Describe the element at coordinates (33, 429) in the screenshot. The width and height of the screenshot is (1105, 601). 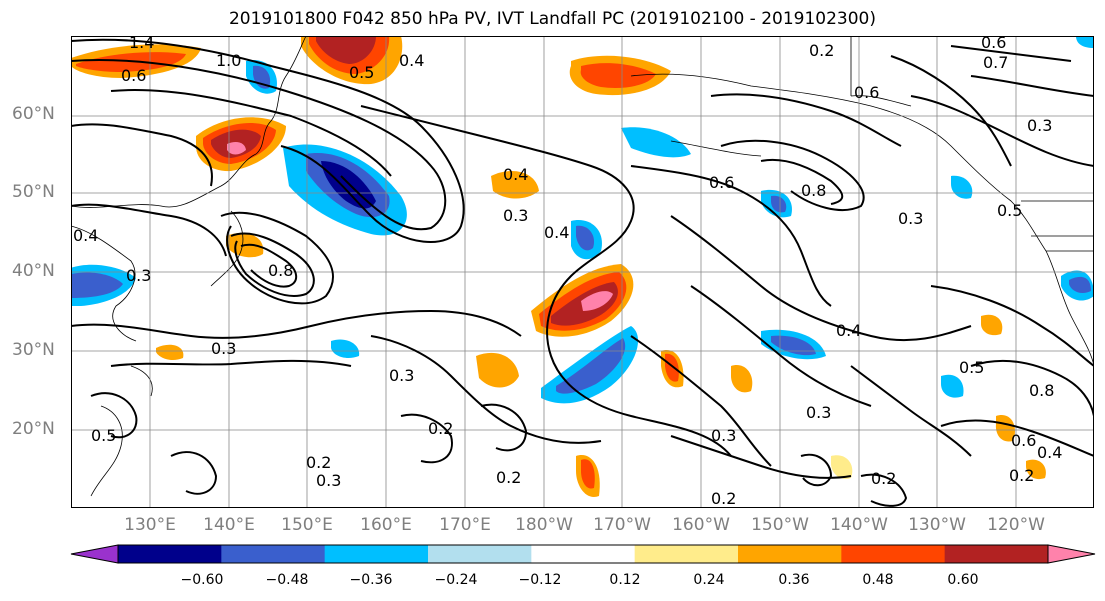
I see `lat-label: 20°N` at that location.